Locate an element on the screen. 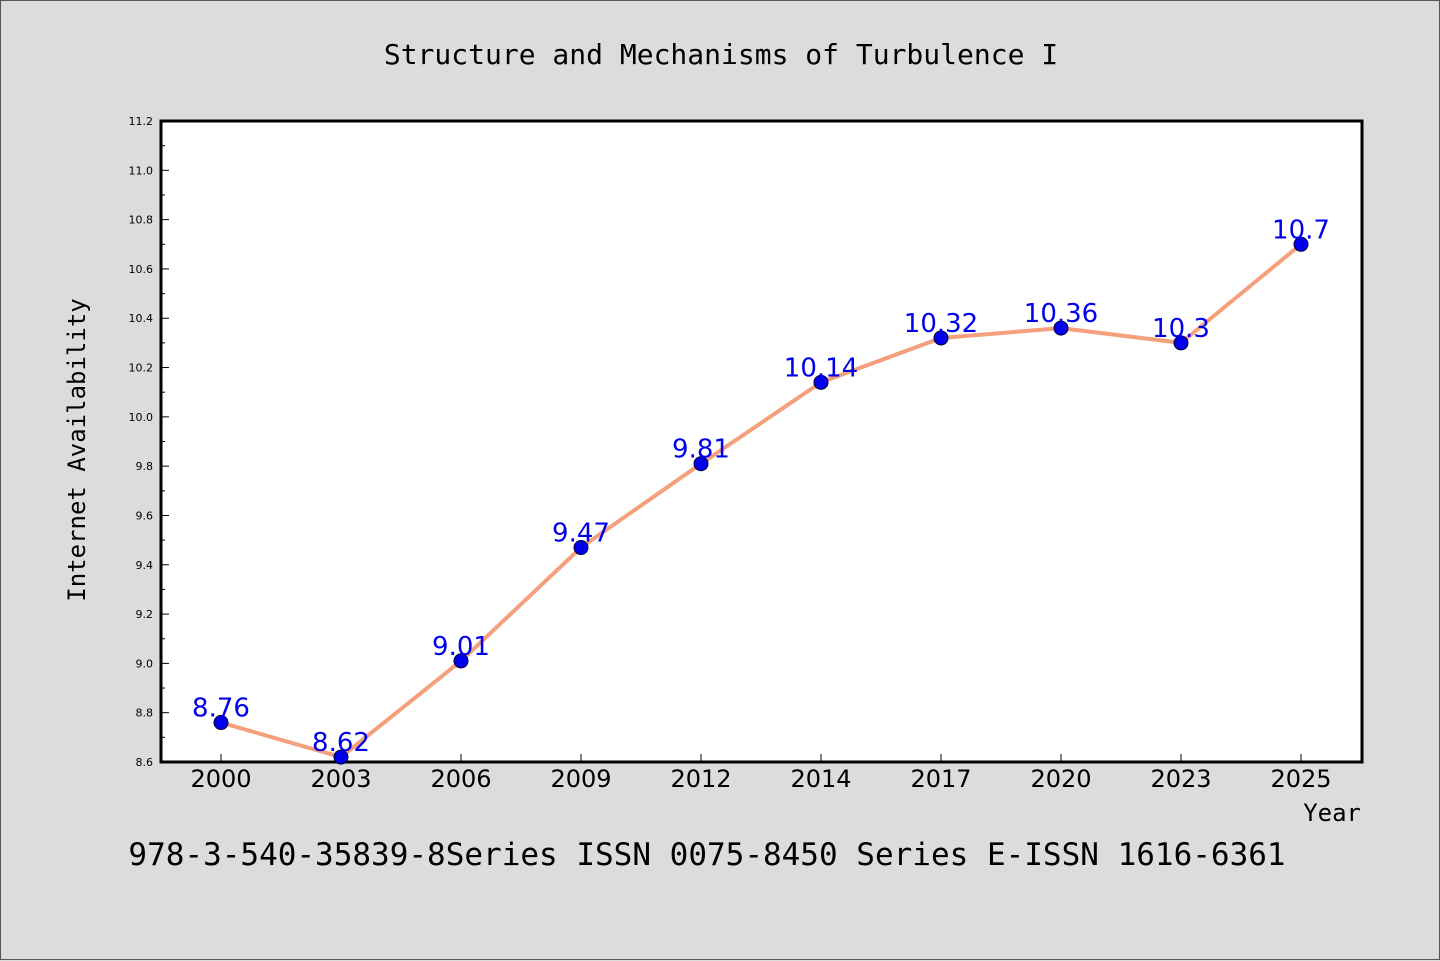  y-tick-label: 9.8 is located at coordinates (145, 466).